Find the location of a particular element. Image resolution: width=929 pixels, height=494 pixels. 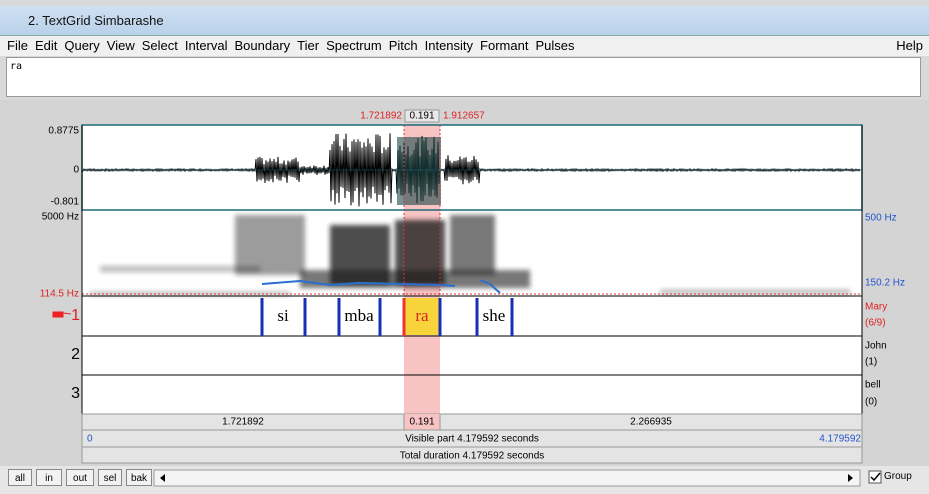

total-duration: Total duration 4.179592 seconds is located at coordinates (472, 456).